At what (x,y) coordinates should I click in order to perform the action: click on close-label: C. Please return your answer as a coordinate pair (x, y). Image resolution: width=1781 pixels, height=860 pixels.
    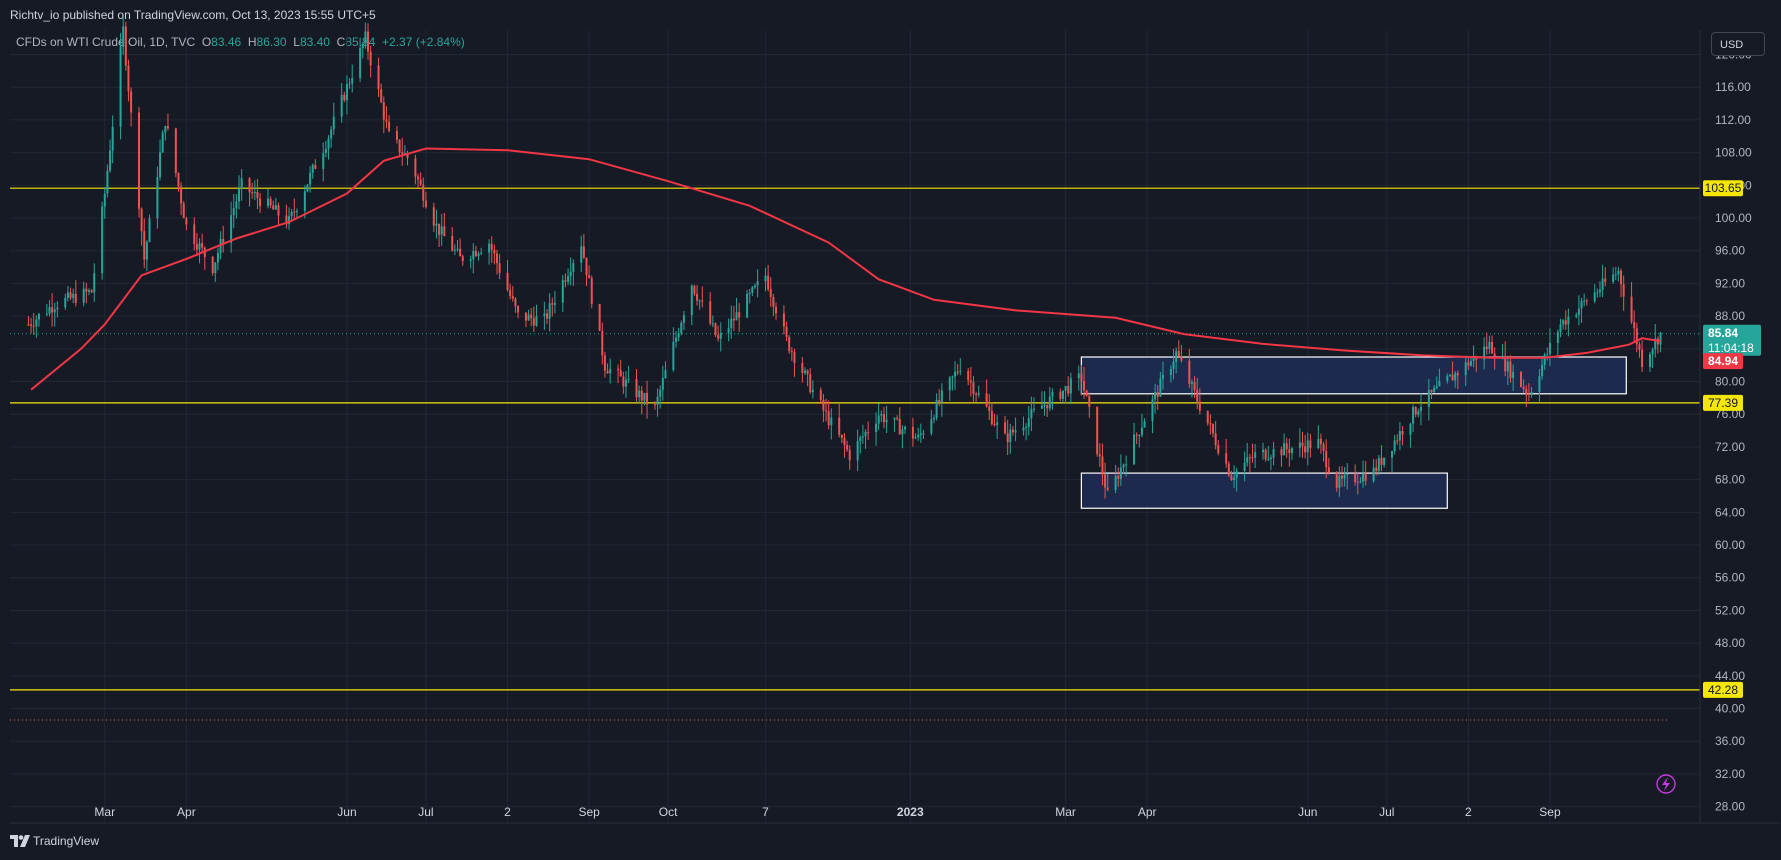
    Looking at the image, I should click on (341, 42).